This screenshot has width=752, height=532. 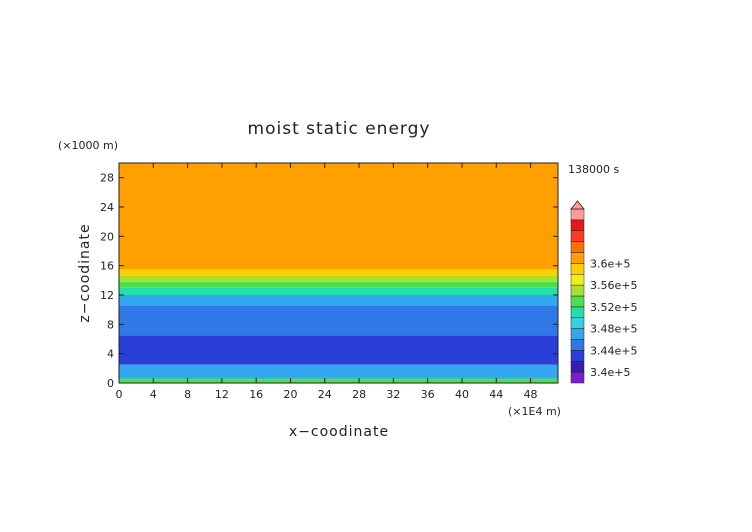 I want to click on y-tick-label-0: 0, so click(x=110, y=383).